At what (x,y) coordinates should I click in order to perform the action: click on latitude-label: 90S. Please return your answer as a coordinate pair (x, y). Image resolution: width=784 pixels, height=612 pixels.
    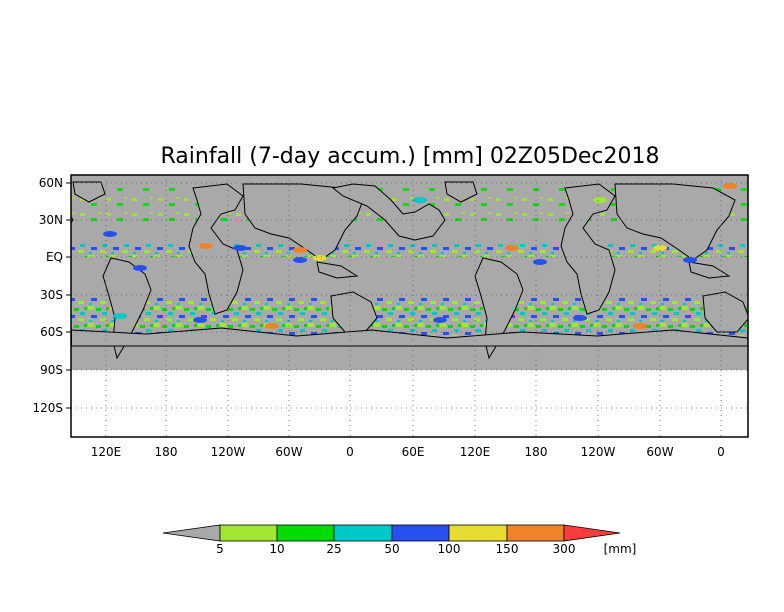
    Looking at the image, I should click on (51, 370).